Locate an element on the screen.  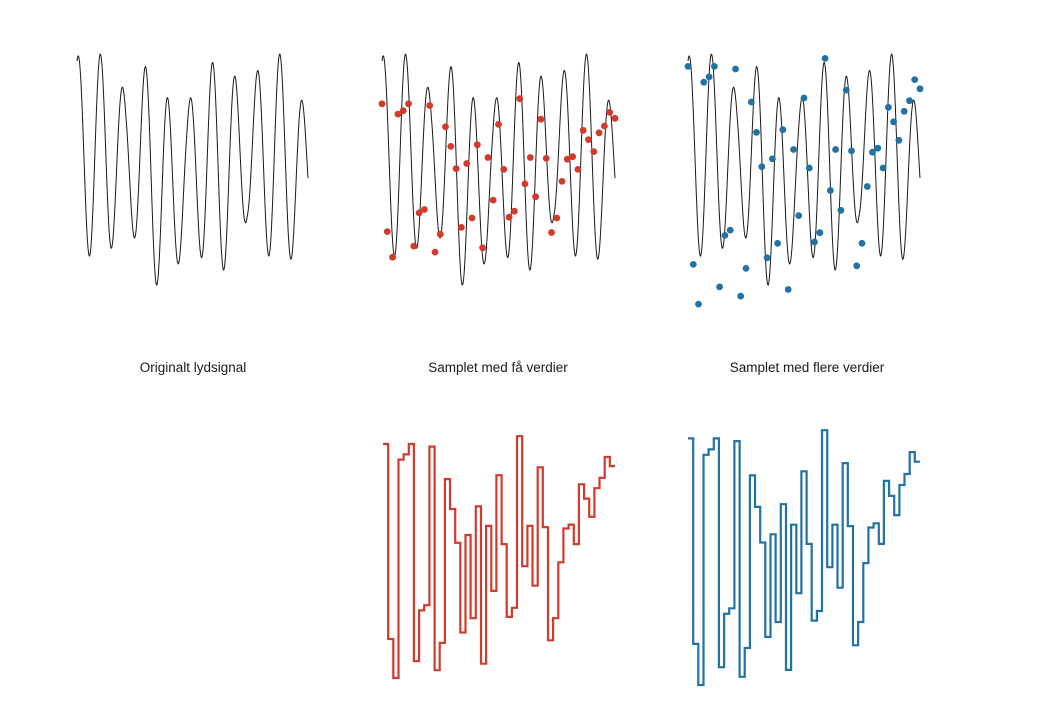
original-signal-panel is located at coordinates (192, 169).